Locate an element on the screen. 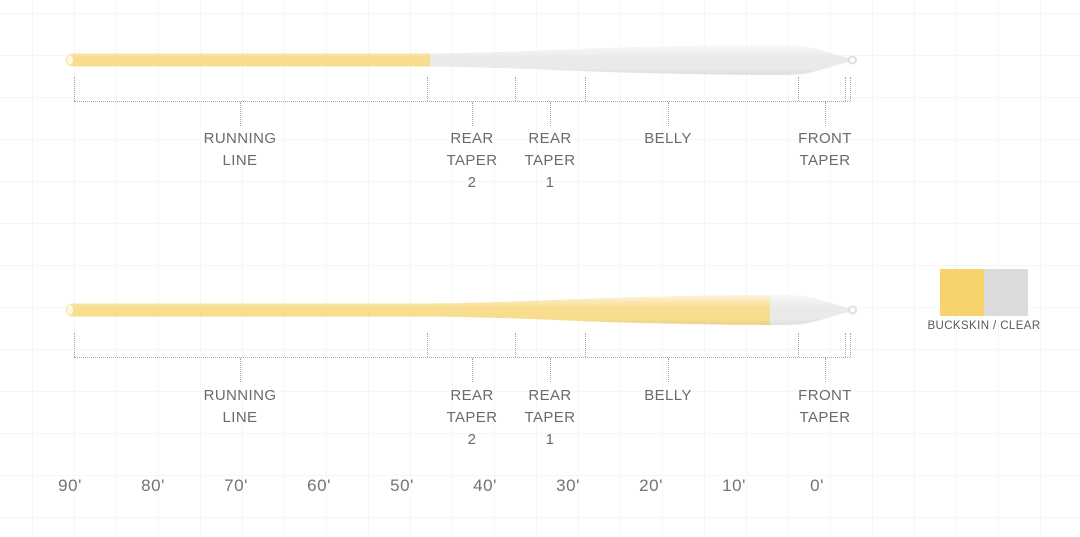 The height and width of the screenshot is (537, 1080). bottom-line-tip-loop is located at coordinates (852, 310).